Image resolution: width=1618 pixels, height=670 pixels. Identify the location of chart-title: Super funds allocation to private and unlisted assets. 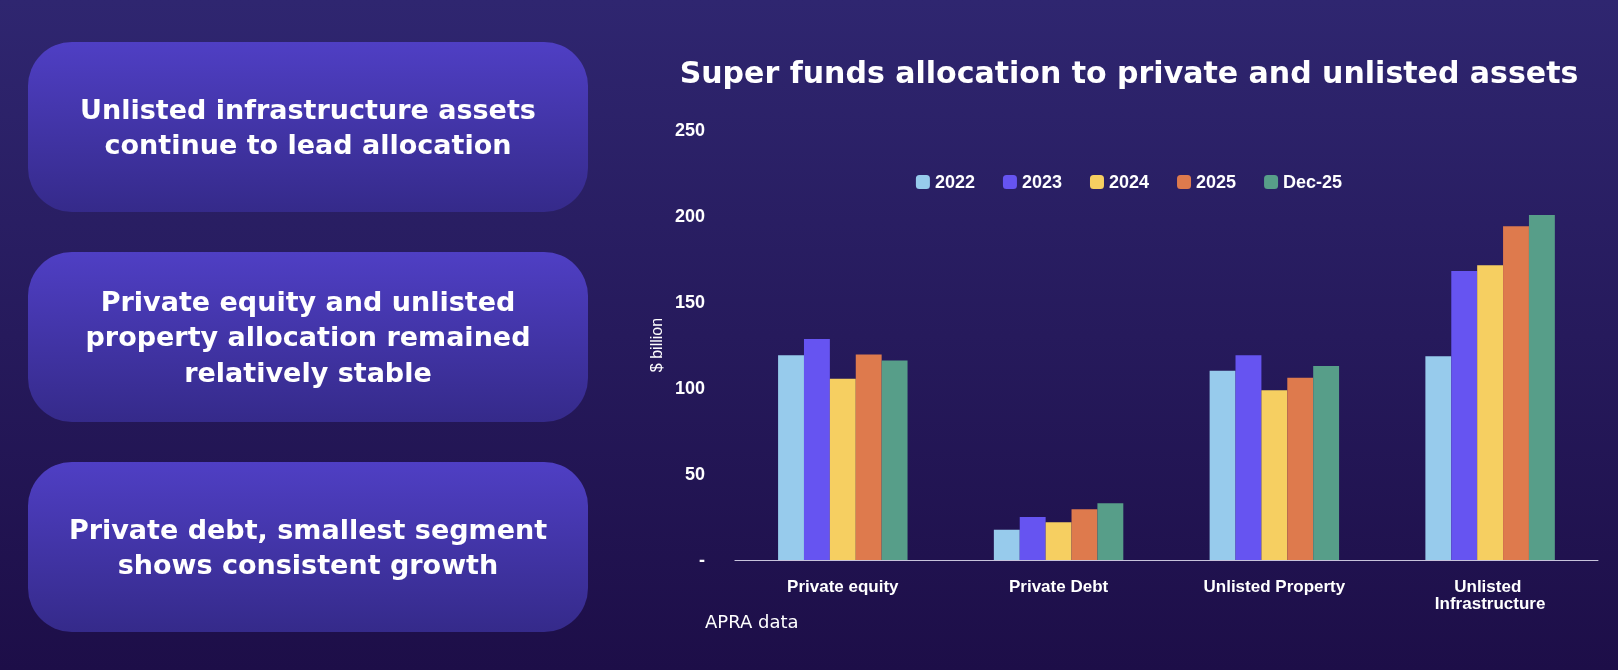
(1129, 72).